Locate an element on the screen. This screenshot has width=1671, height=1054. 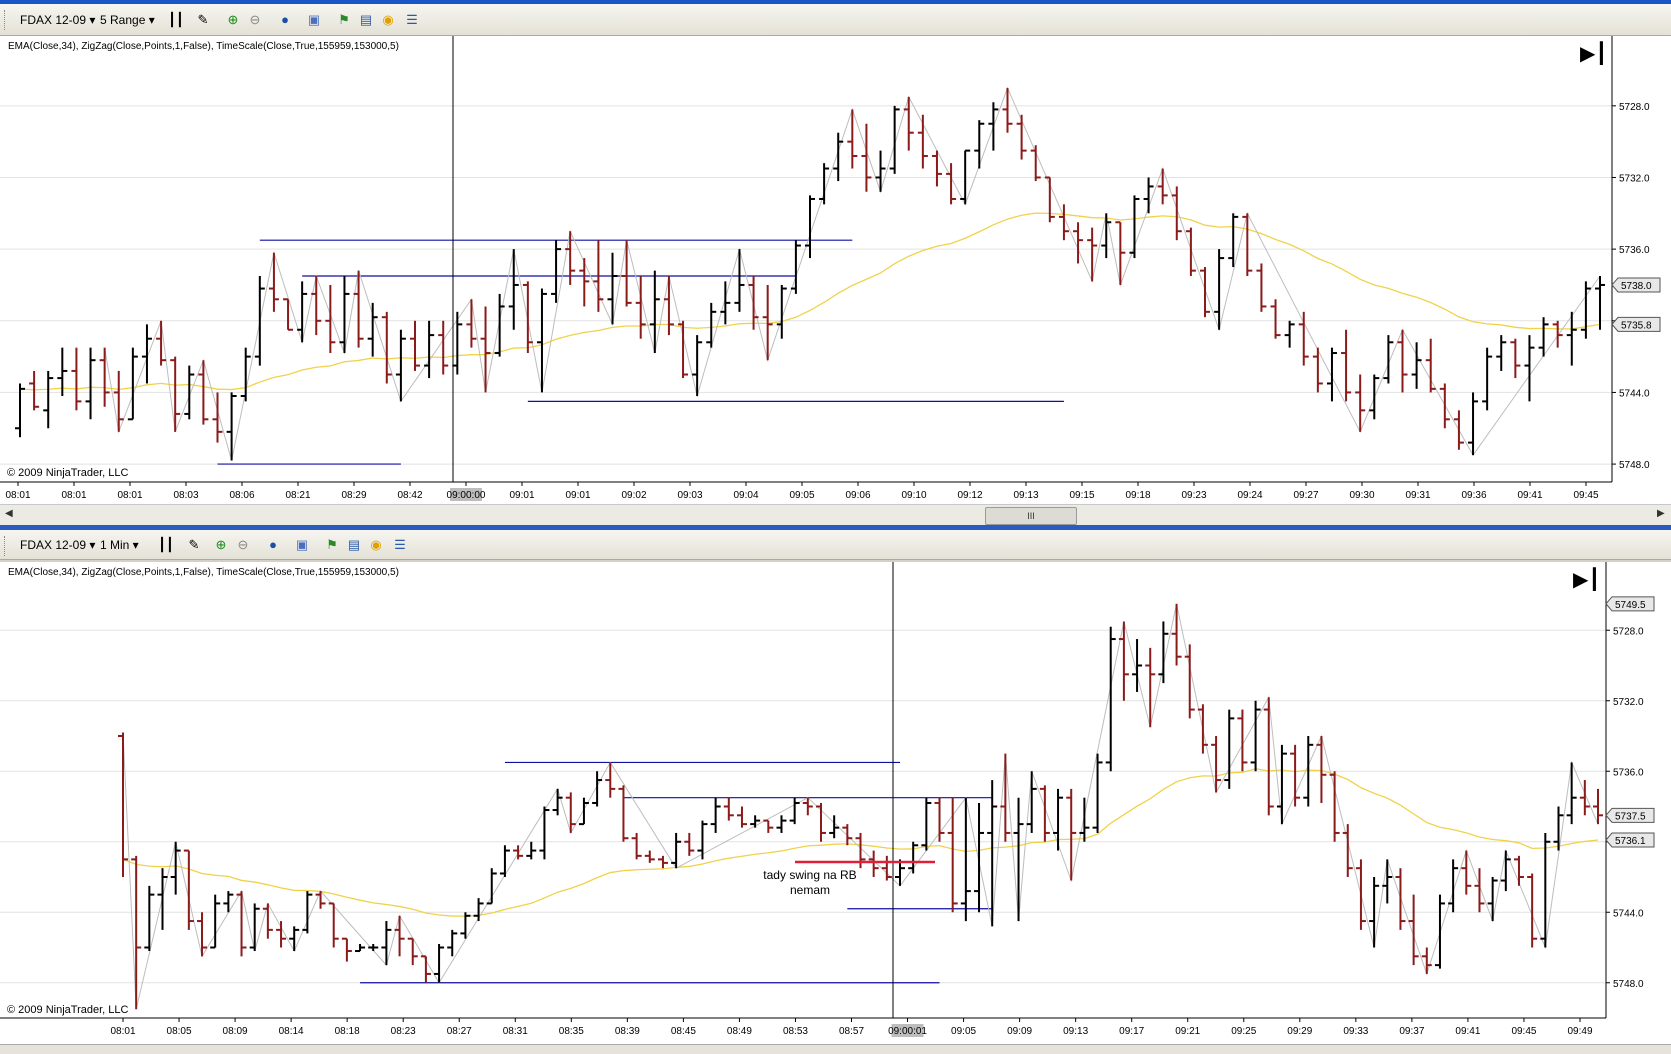
time-tick-label: 09:36 is located at coordinates (1473, 495).